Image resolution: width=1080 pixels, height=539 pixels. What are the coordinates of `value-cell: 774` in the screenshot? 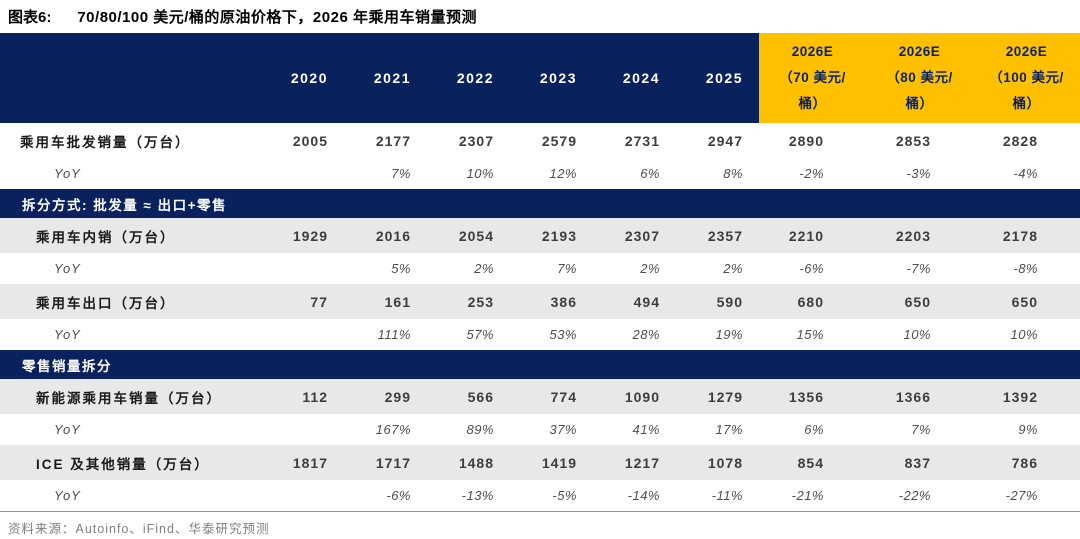 It's located at (551, 396).